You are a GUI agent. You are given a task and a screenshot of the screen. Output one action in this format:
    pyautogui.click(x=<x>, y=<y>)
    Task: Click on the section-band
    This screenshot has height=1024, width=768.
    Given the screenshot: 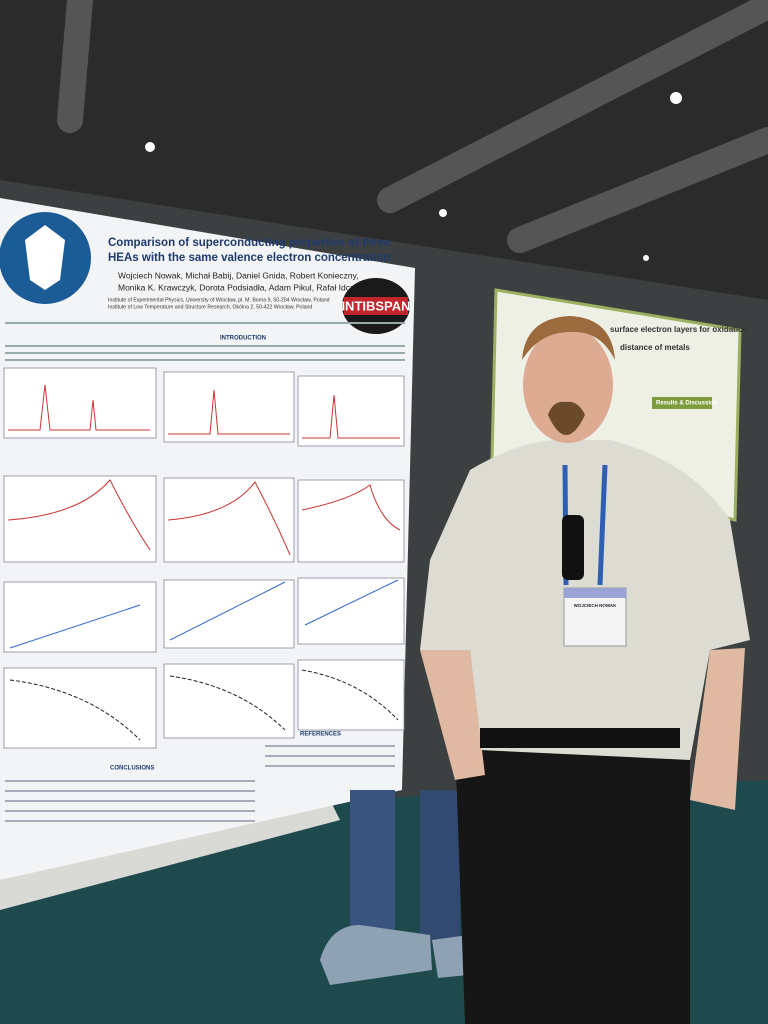 What is the action you would take?
    pyautogui.click(x=682, y=403)
    